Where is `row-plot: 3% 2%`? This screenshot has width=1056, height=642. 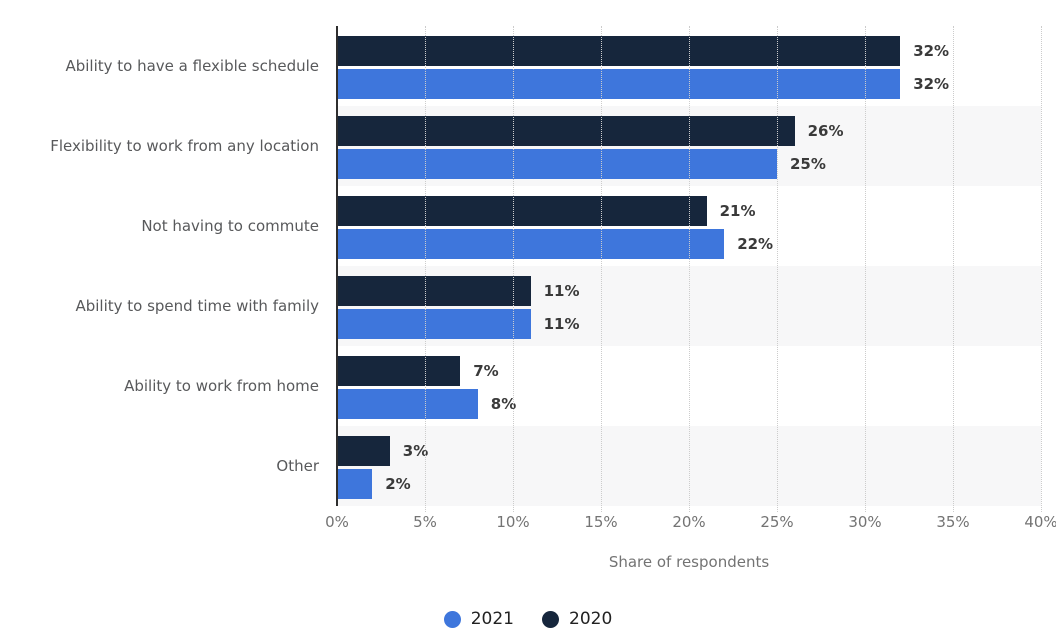
row-plot: 3% 2% is located at coordinates (689, 466).